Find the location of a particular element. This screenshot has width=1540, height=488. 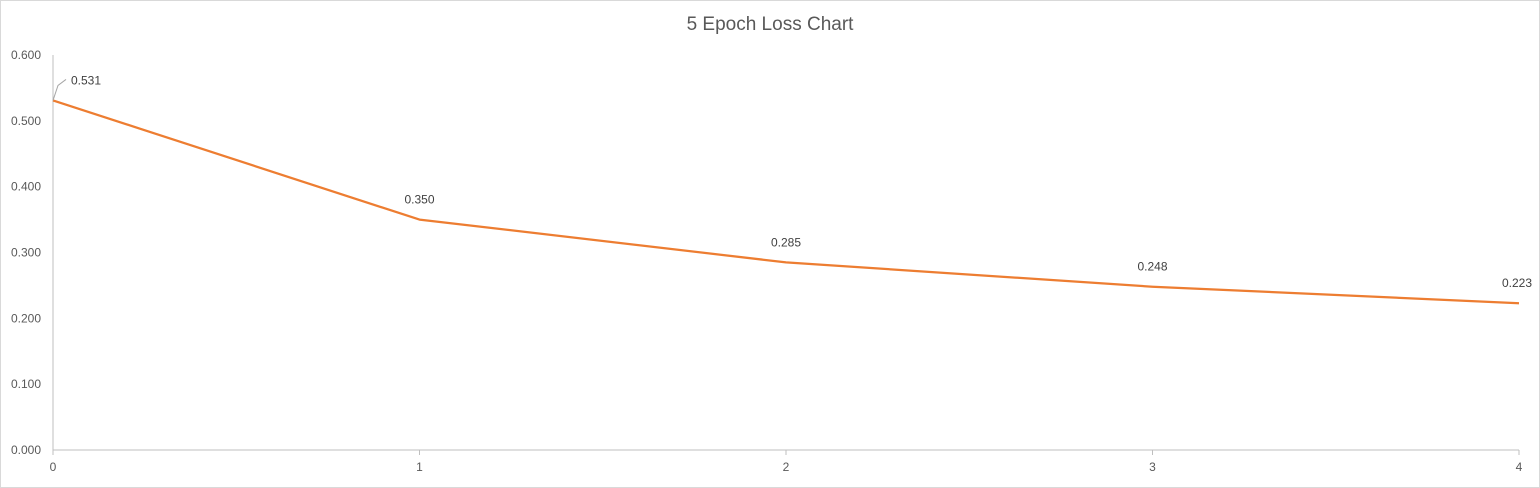

y-tick-label: 0.400 is located at coordinates (26, 187).